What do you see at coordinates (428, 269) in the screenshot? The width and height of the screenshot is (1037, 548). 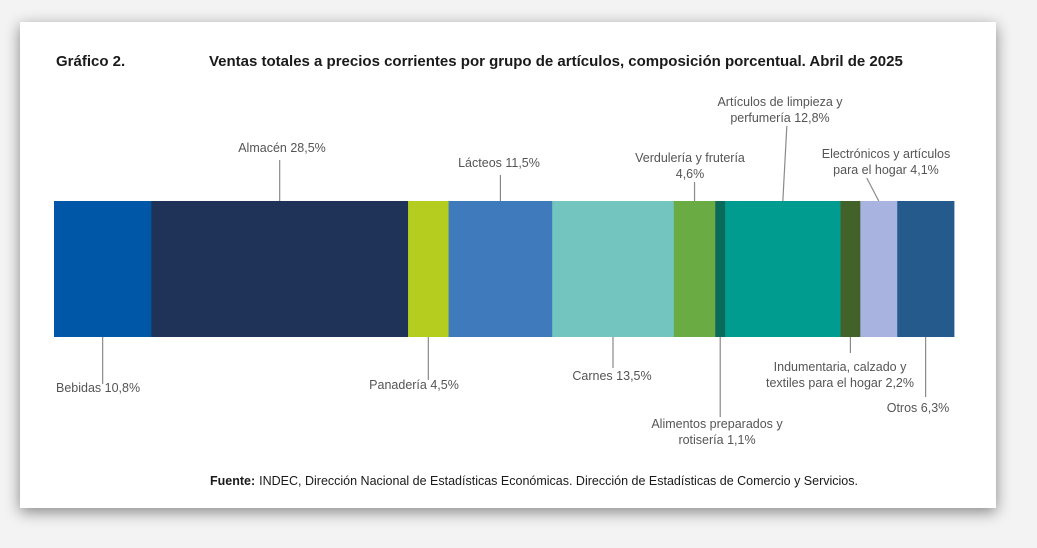 I see `bar-segment-panaderia` at bounding box center [428, 269].